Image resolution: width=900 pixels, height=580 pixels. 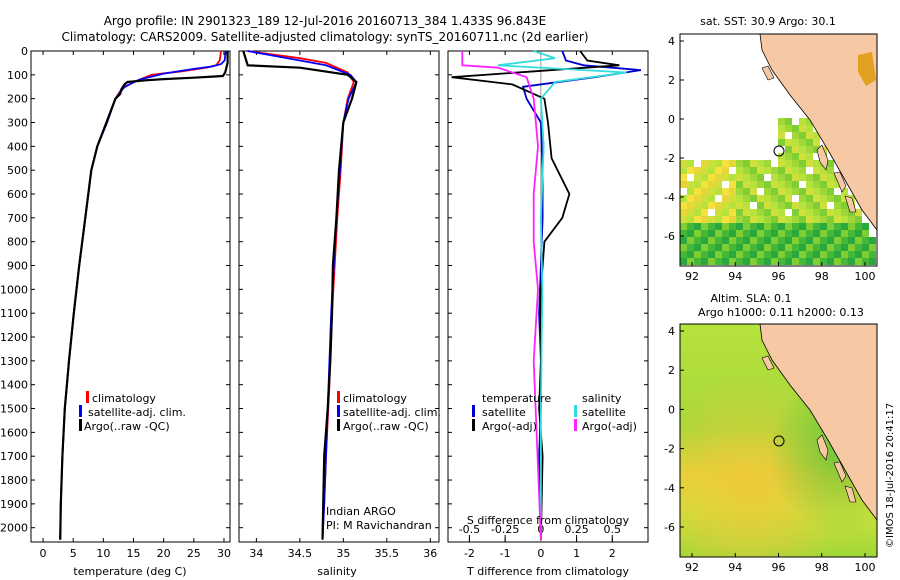 I want to click on y-tick-label: 1100, so click(x=14, y=313).